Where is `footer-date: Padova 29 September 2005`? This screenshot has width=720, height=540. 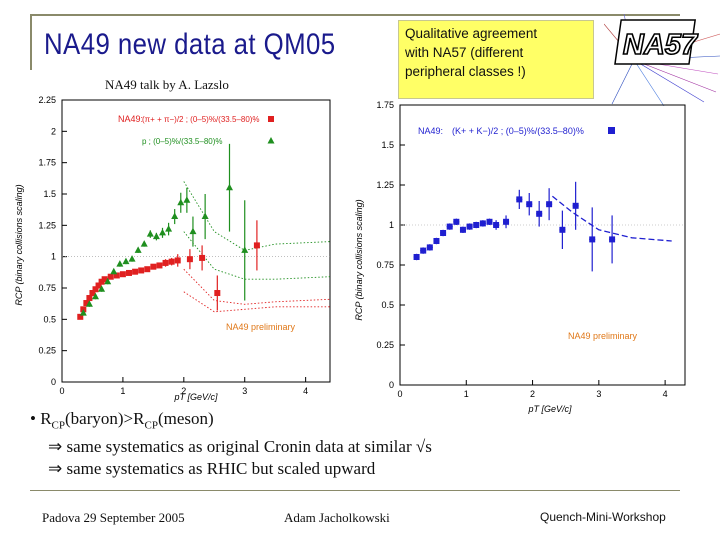
footer-date: Padova 29 September 2005 is located at coordinates (113, 517).